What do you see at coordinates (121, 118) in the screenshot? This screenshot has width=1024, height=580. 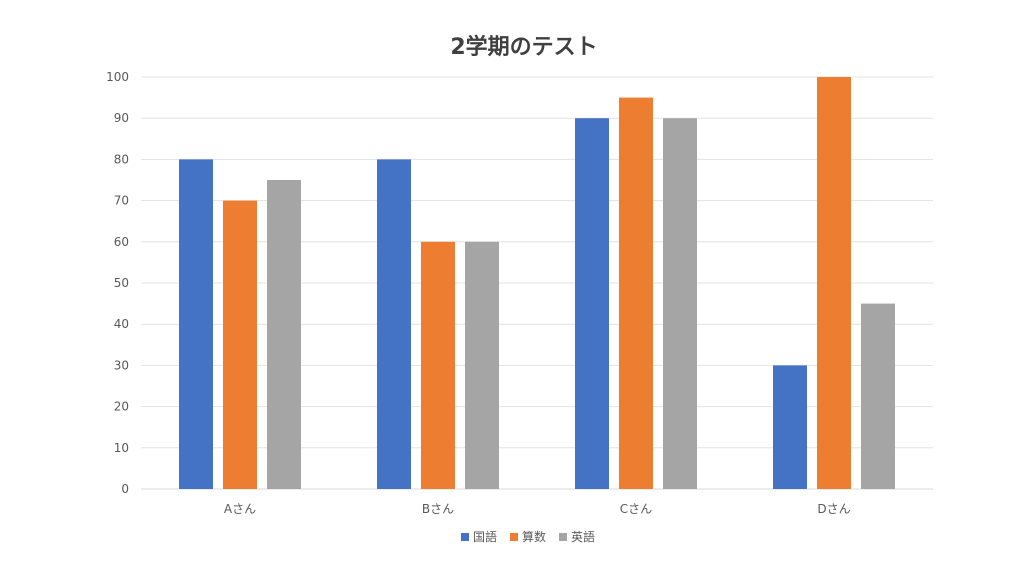 I see `y-tick-label: 90` at bounding box center [121, 118].